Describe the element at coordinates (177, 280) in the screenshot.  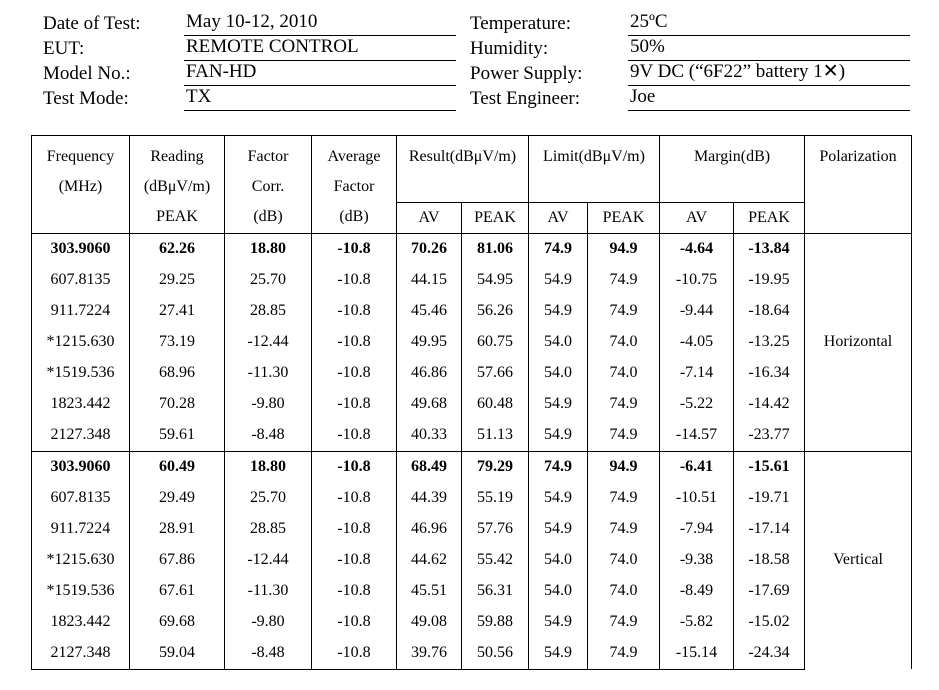
I see `cell-reading-peak: 29.25` at that location.